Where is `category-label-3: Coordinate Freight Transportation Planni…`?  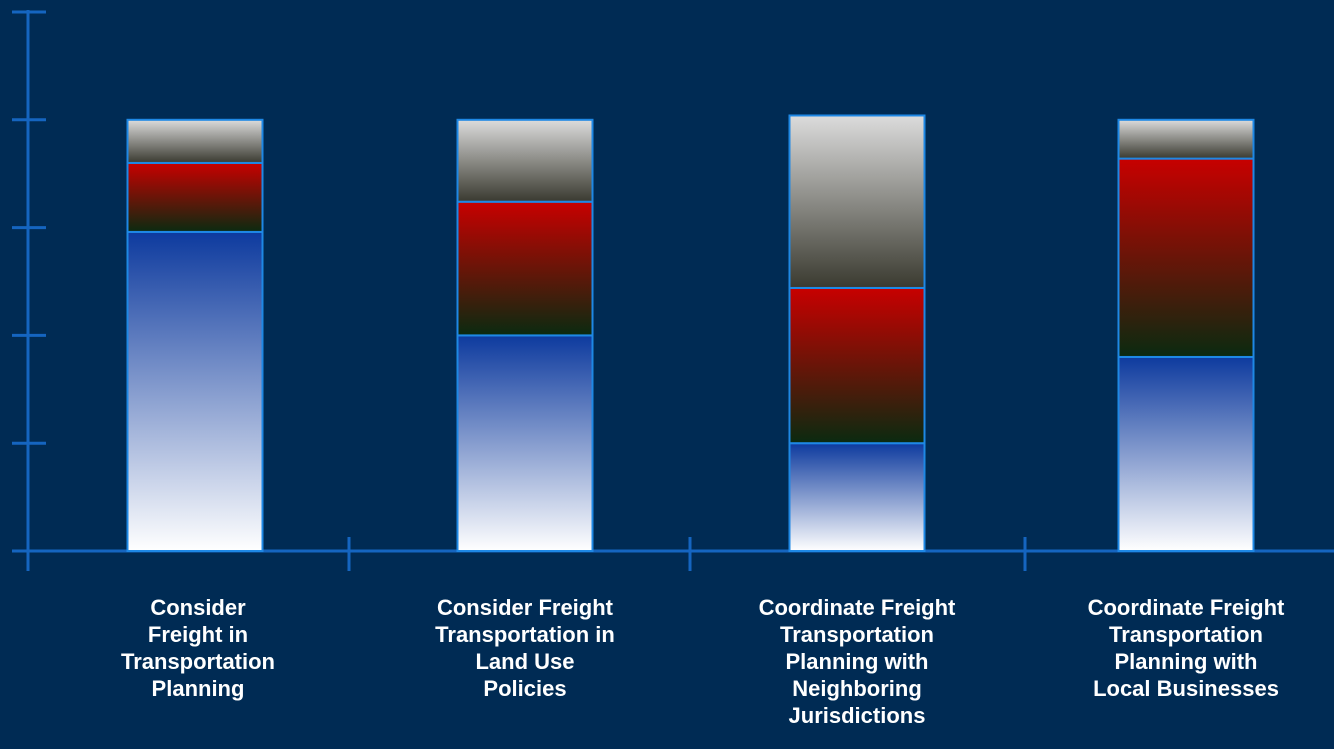
category-label-3: Coordinate Freight Transportation Planni… is located at coordinates (857, 661).